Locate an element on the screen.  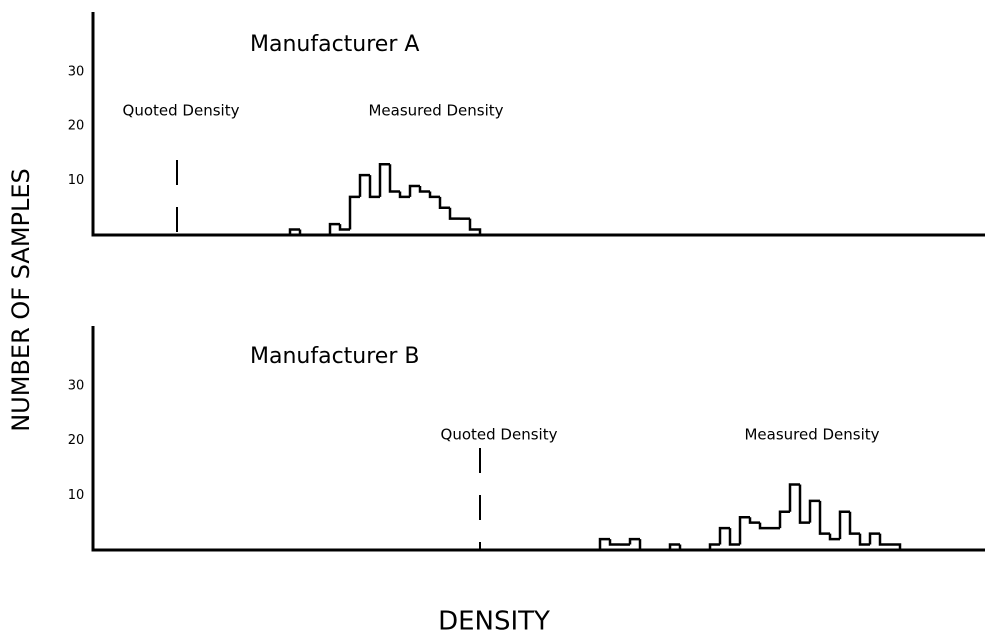
y-axis-label: NUMBER OF SAMPLES is located at coordinates (21, 300).